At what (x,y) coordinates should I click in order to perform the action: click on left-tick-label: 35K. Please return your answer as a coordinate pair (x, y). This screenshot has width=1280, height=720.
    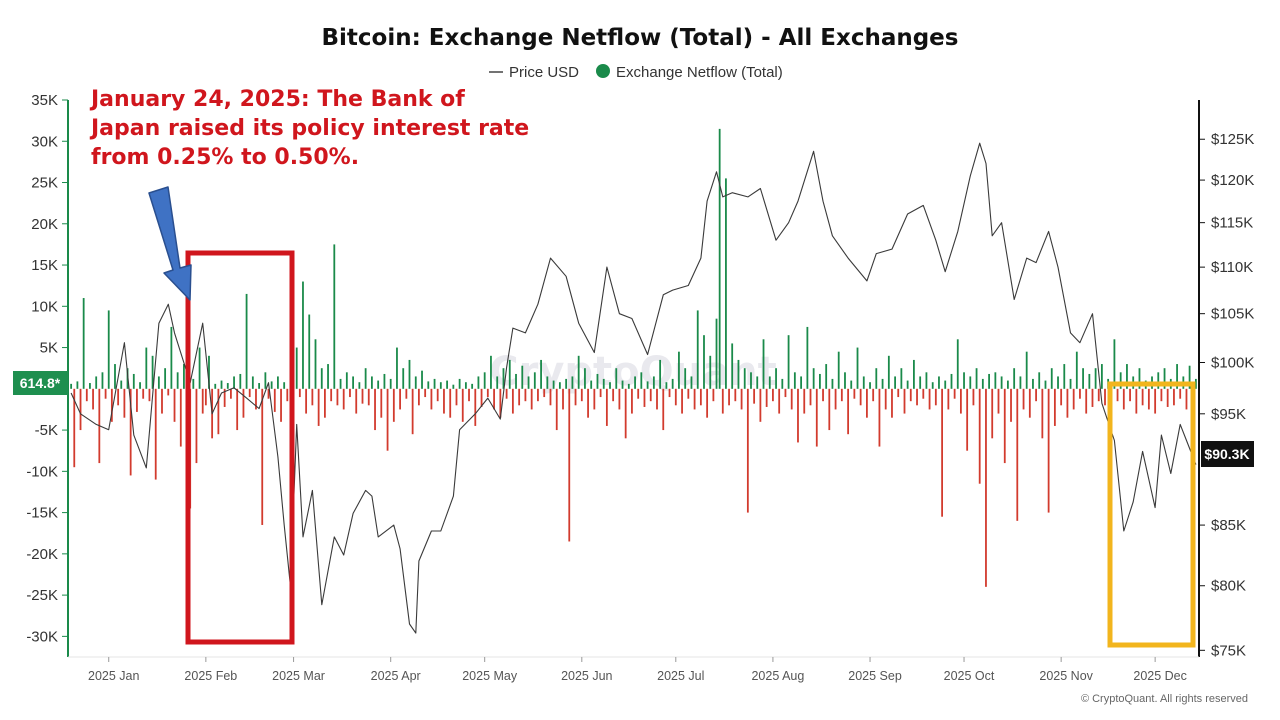
    Looking at the image, I should click on (44, 100).